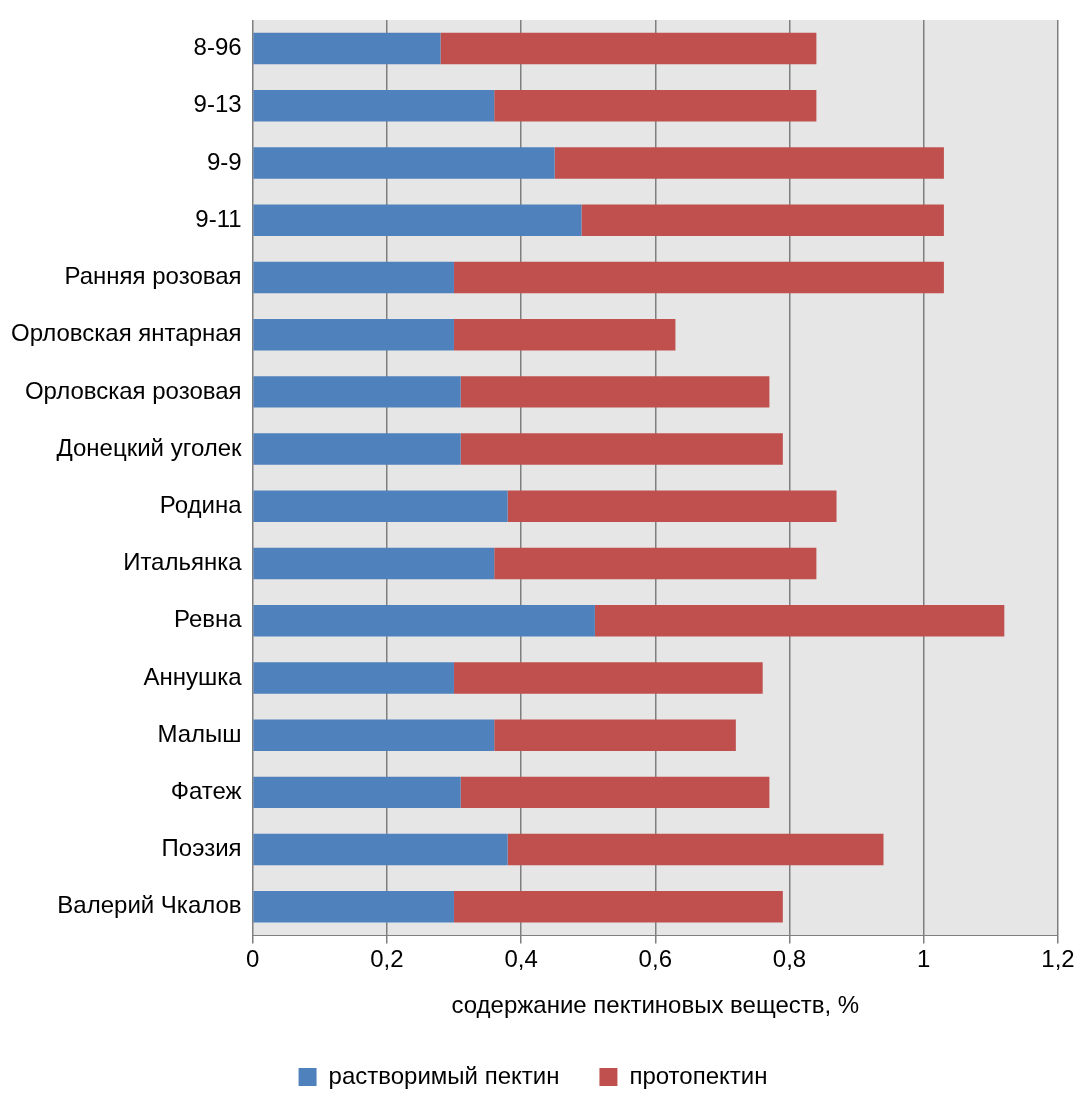  What do you see at coordinates (387, 959) in the screenshot?
I see `x-tick-label: 0,2` at bounding box center [387, 959].